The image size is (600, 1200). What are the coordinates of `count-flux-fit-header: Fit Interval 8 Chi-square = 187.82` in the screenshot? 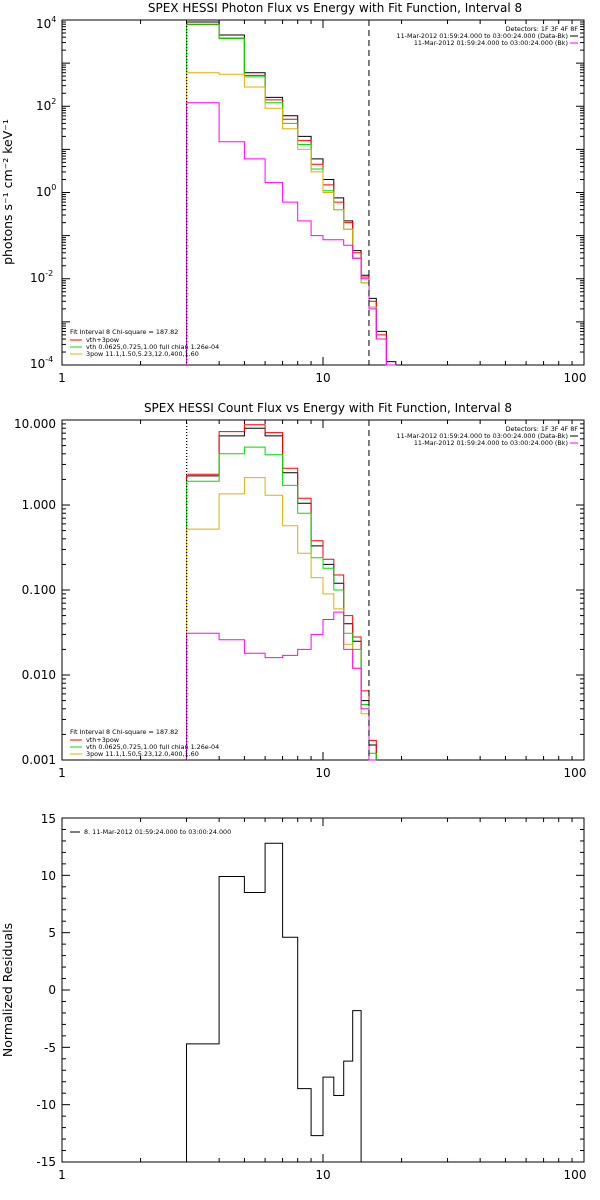 It's located at (124, 732).